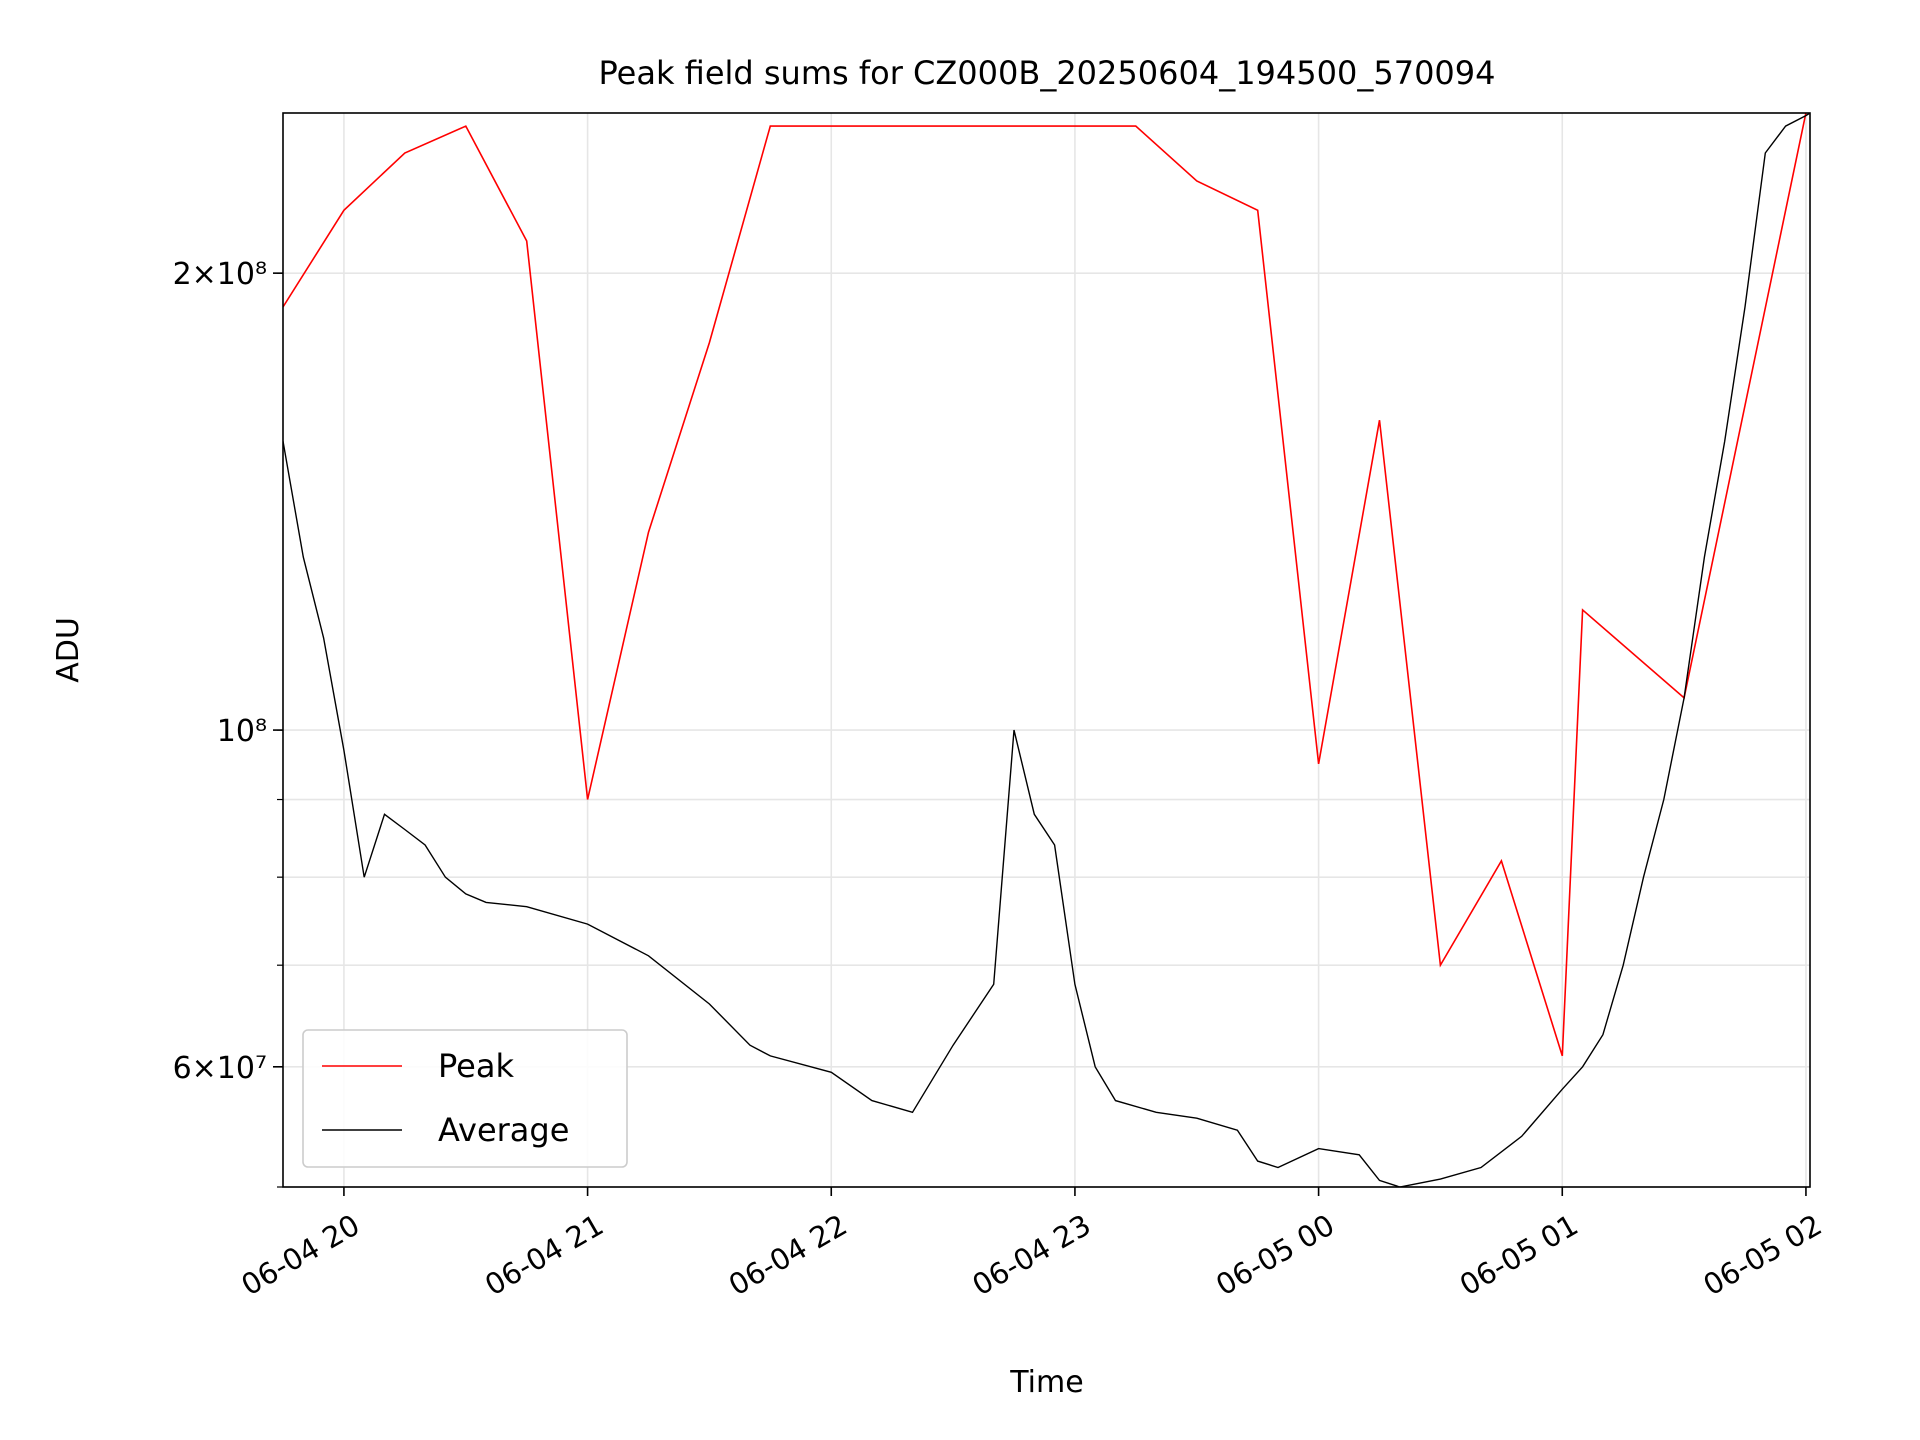 This screenshot has height=1440, width=1920. What do you see at coordinates (68, 650) in the screenshot?
I see `y-axis-label: ADU` at bounding box center [68, 650].